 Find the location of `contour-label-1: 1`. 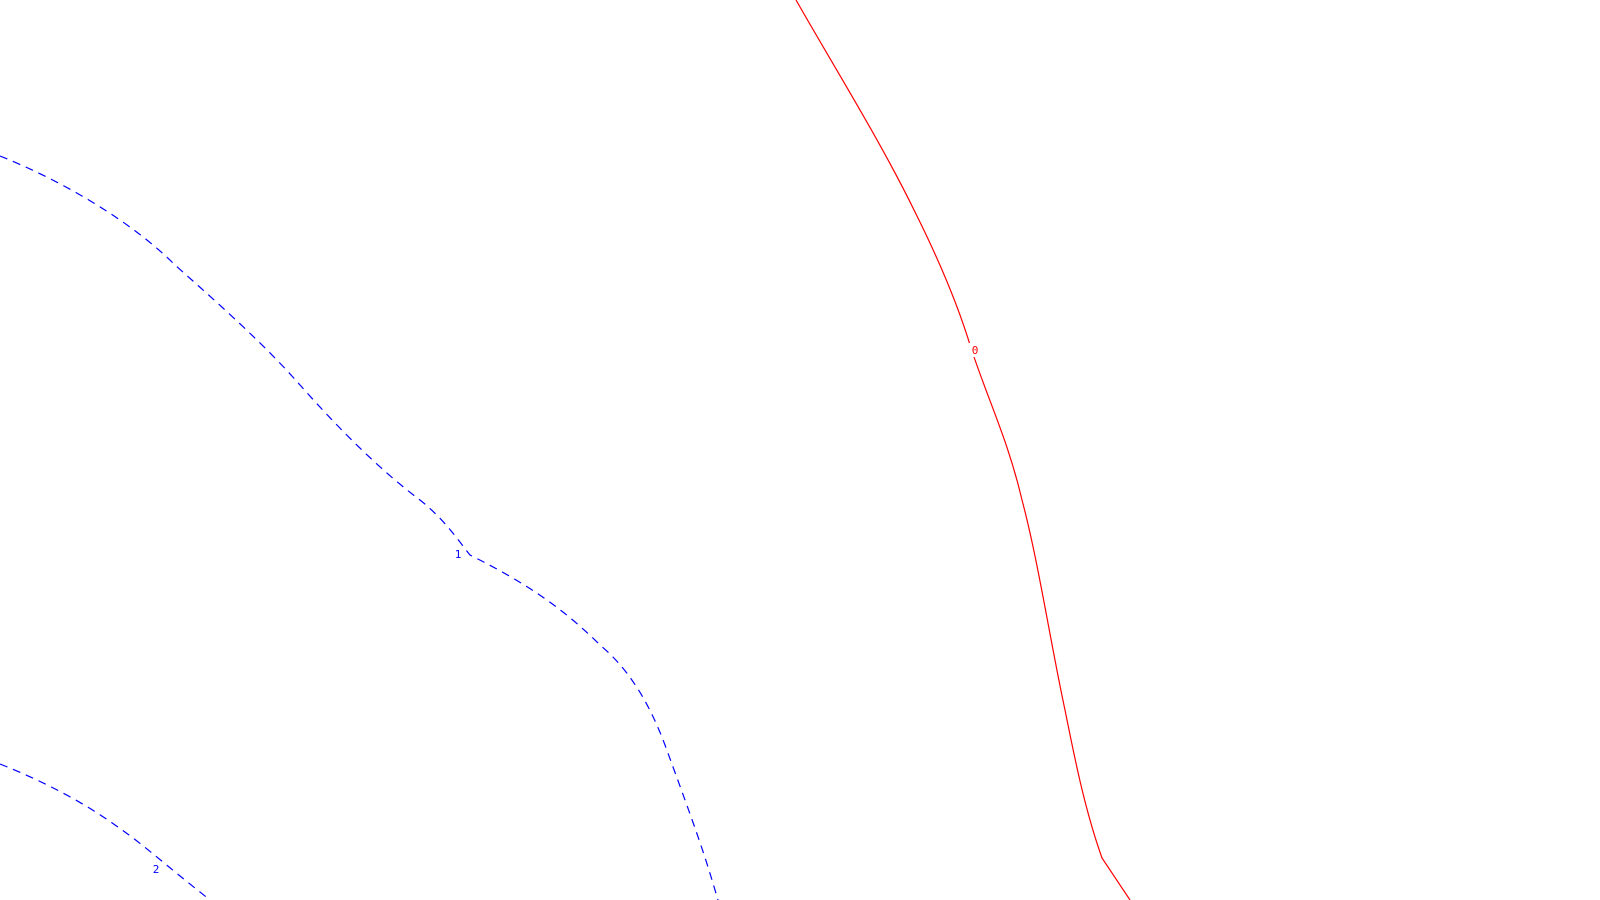

contour-label-1: 1 is located at coordinates (458, 554).